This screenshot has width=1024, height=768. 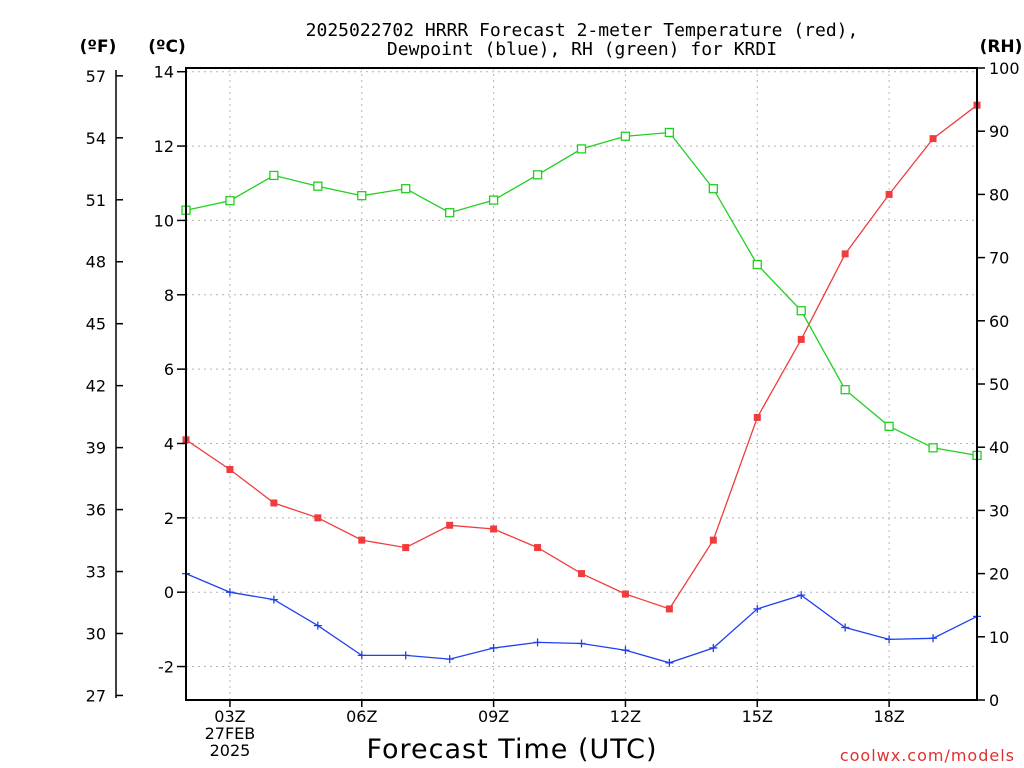 I want to click on fahrenheit-axis-label: (ºF), so click(x=98, y=47).